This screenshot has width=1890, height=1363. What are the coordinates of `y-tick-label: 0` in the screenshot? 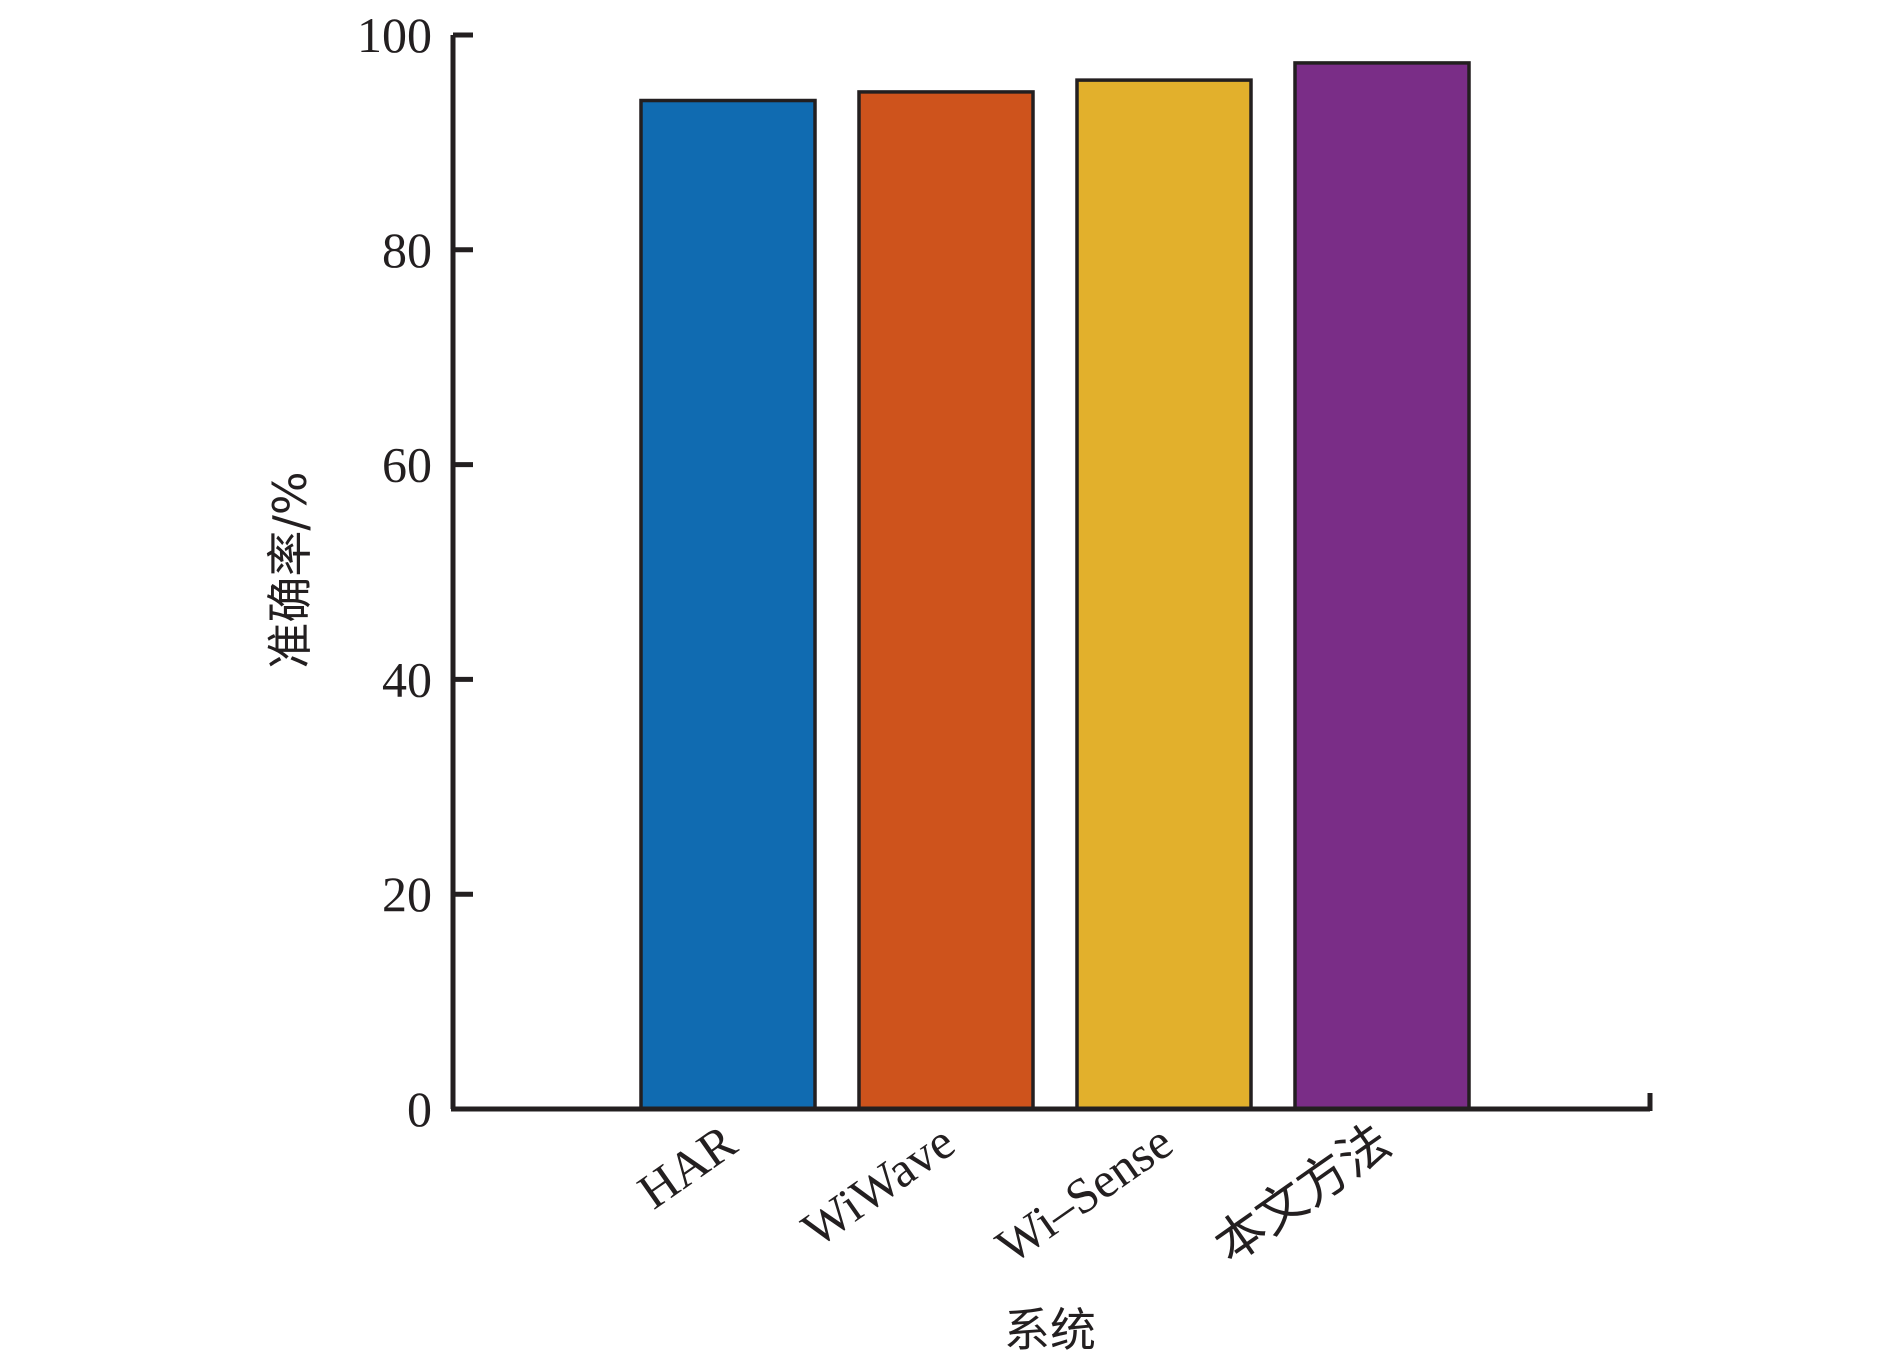 It's located at (419, 1109).